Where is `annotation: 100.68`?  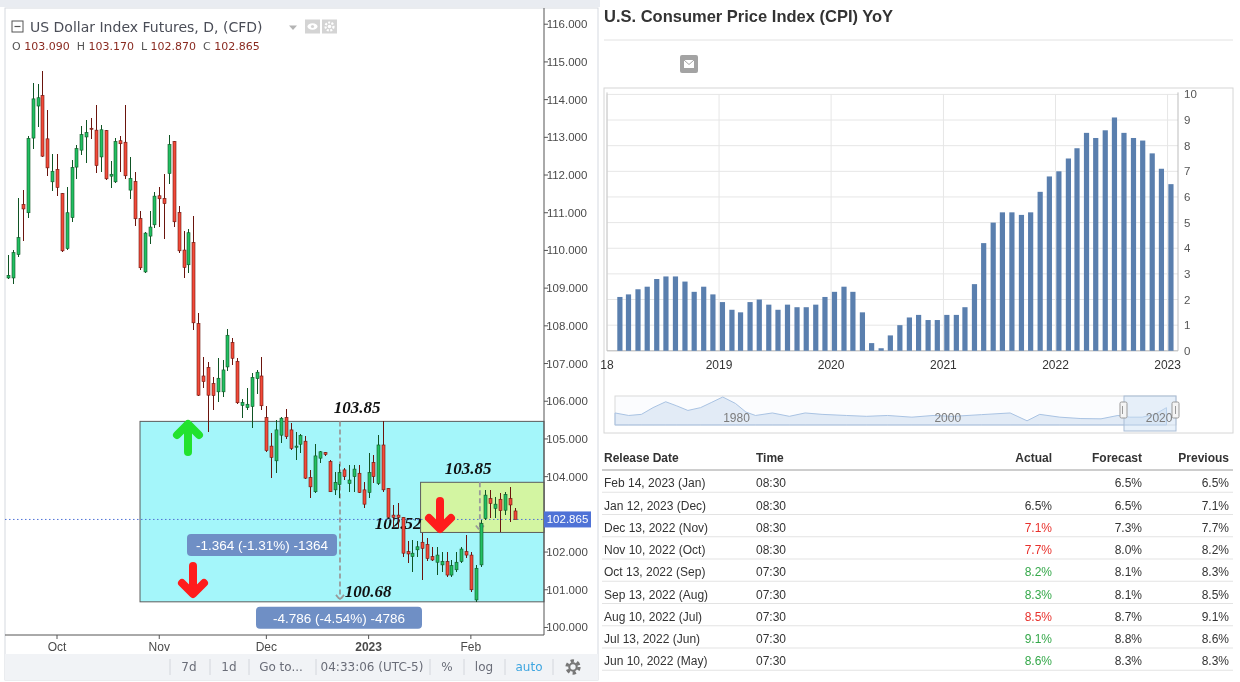
annotation: 100.68 is located at coordinates (368, 591).